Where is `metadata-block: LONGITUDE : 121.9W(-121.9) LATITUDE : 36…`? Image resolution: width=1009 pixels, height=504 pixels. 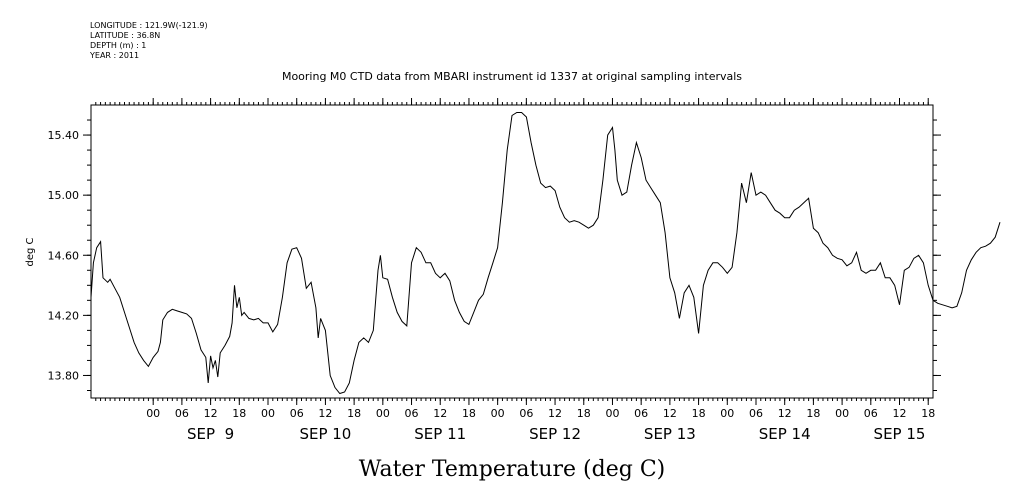 metadata-block: LONGITUDE : 121.9W(-121.9) LATITUDE : 36… is located at coordinates (149, 41).